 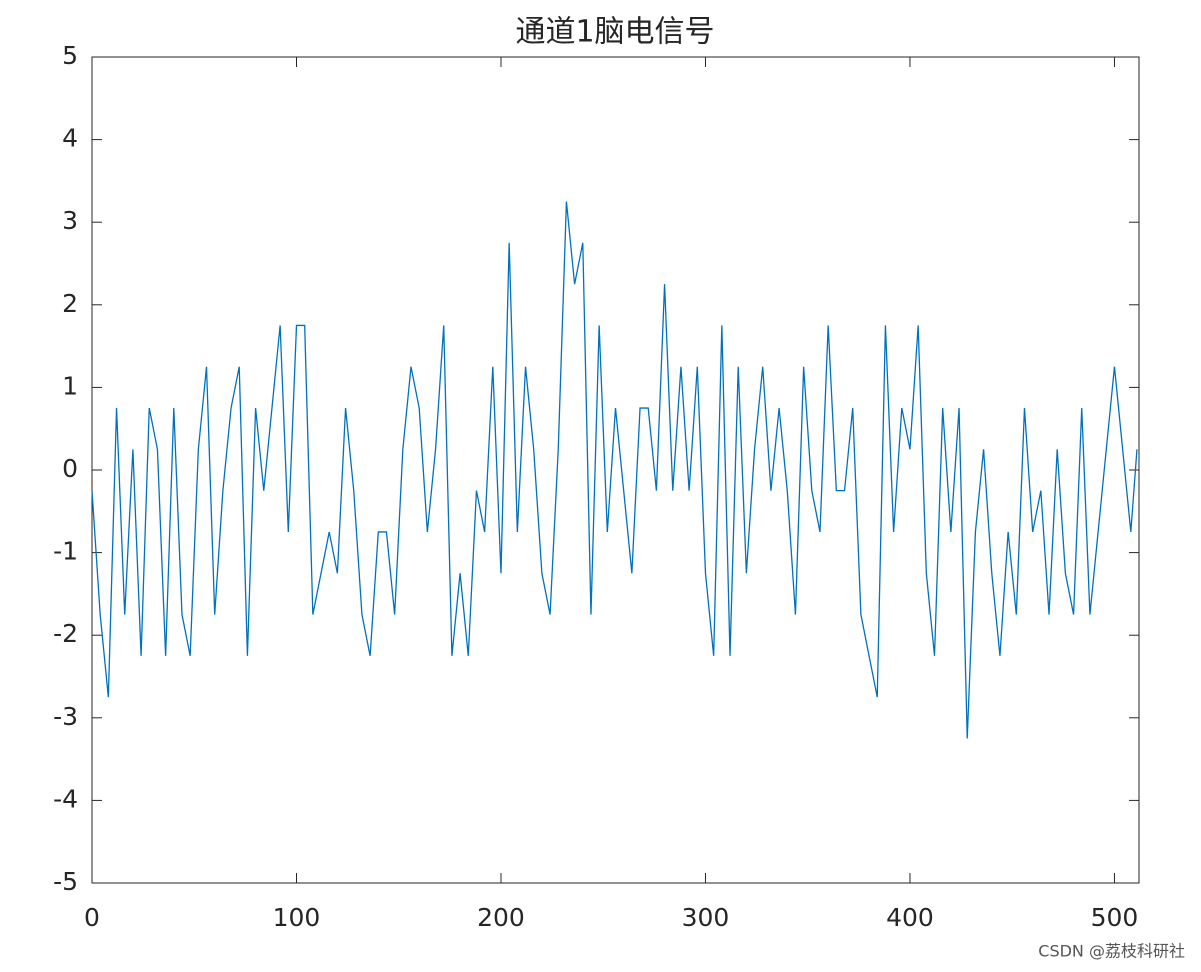 I want to click on chart-title: 通道1脑电信号, so click(x=614, y=32).